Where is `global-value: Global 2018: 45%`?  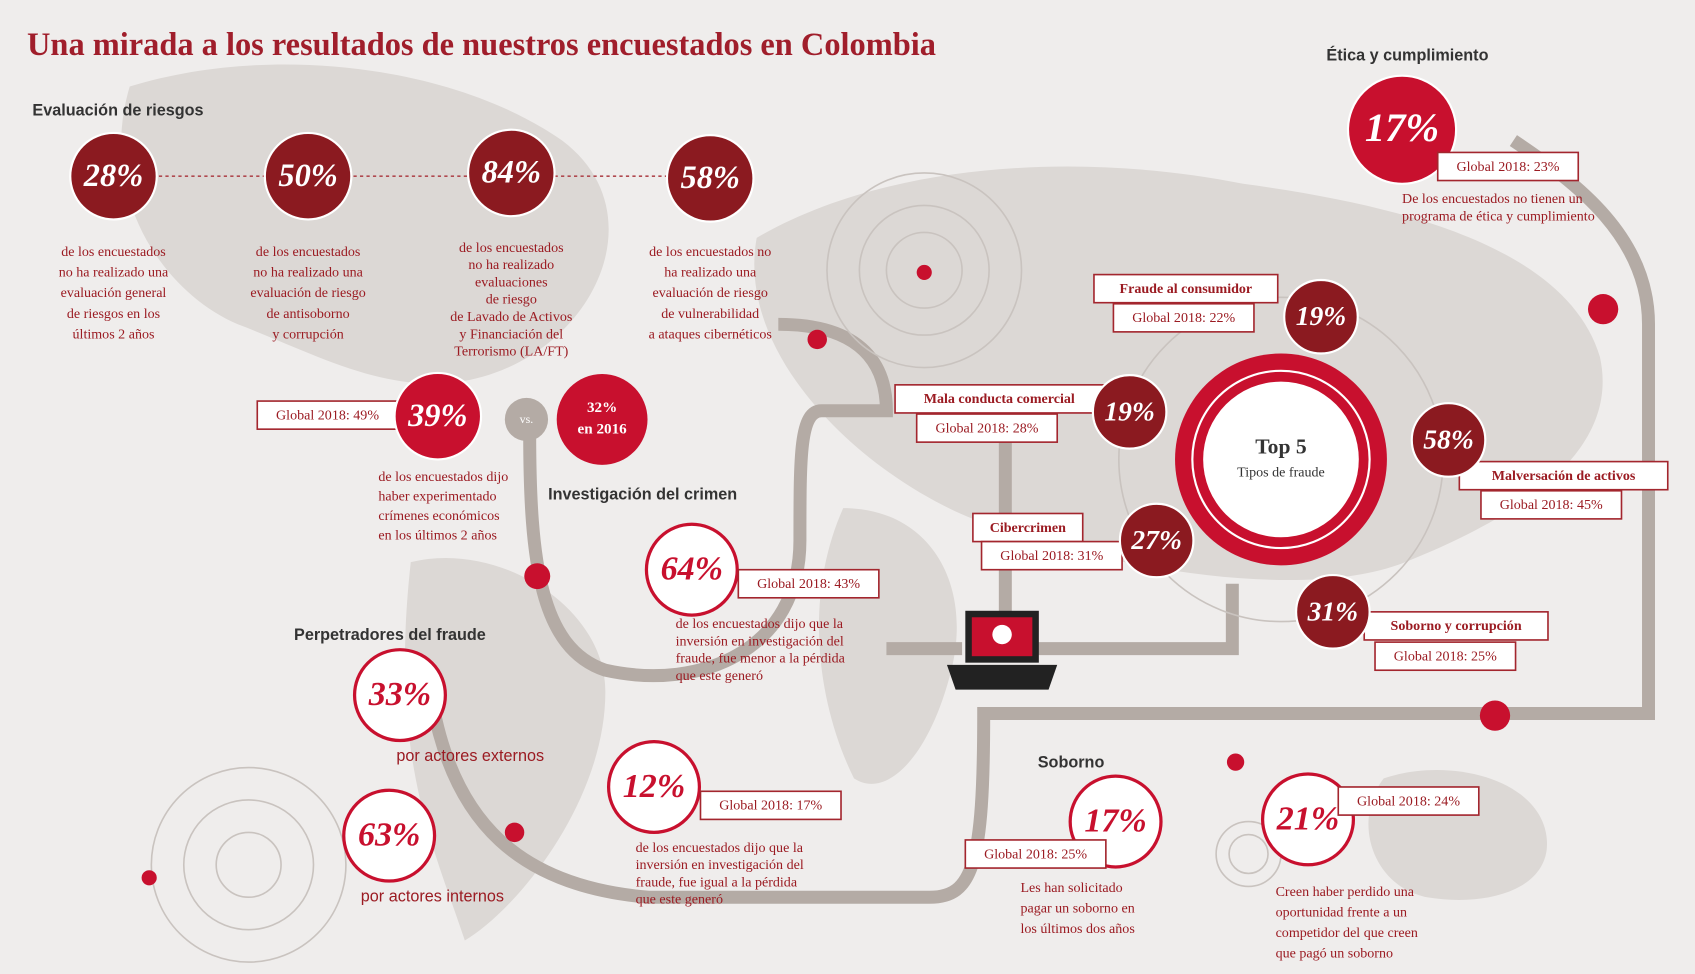
global-value: Global 2018: 45% is located at coordinates (1551, 505).